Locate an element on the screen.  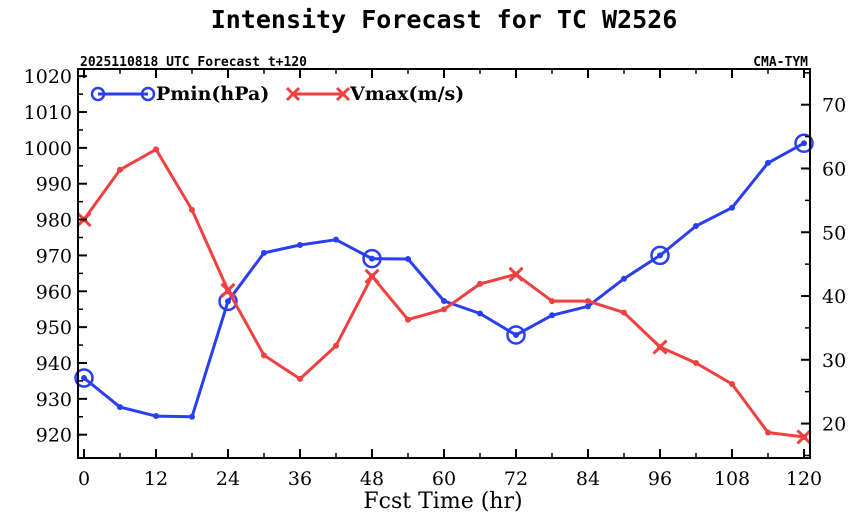
x-tick-label: 0 is located at coordinates (84, 479).